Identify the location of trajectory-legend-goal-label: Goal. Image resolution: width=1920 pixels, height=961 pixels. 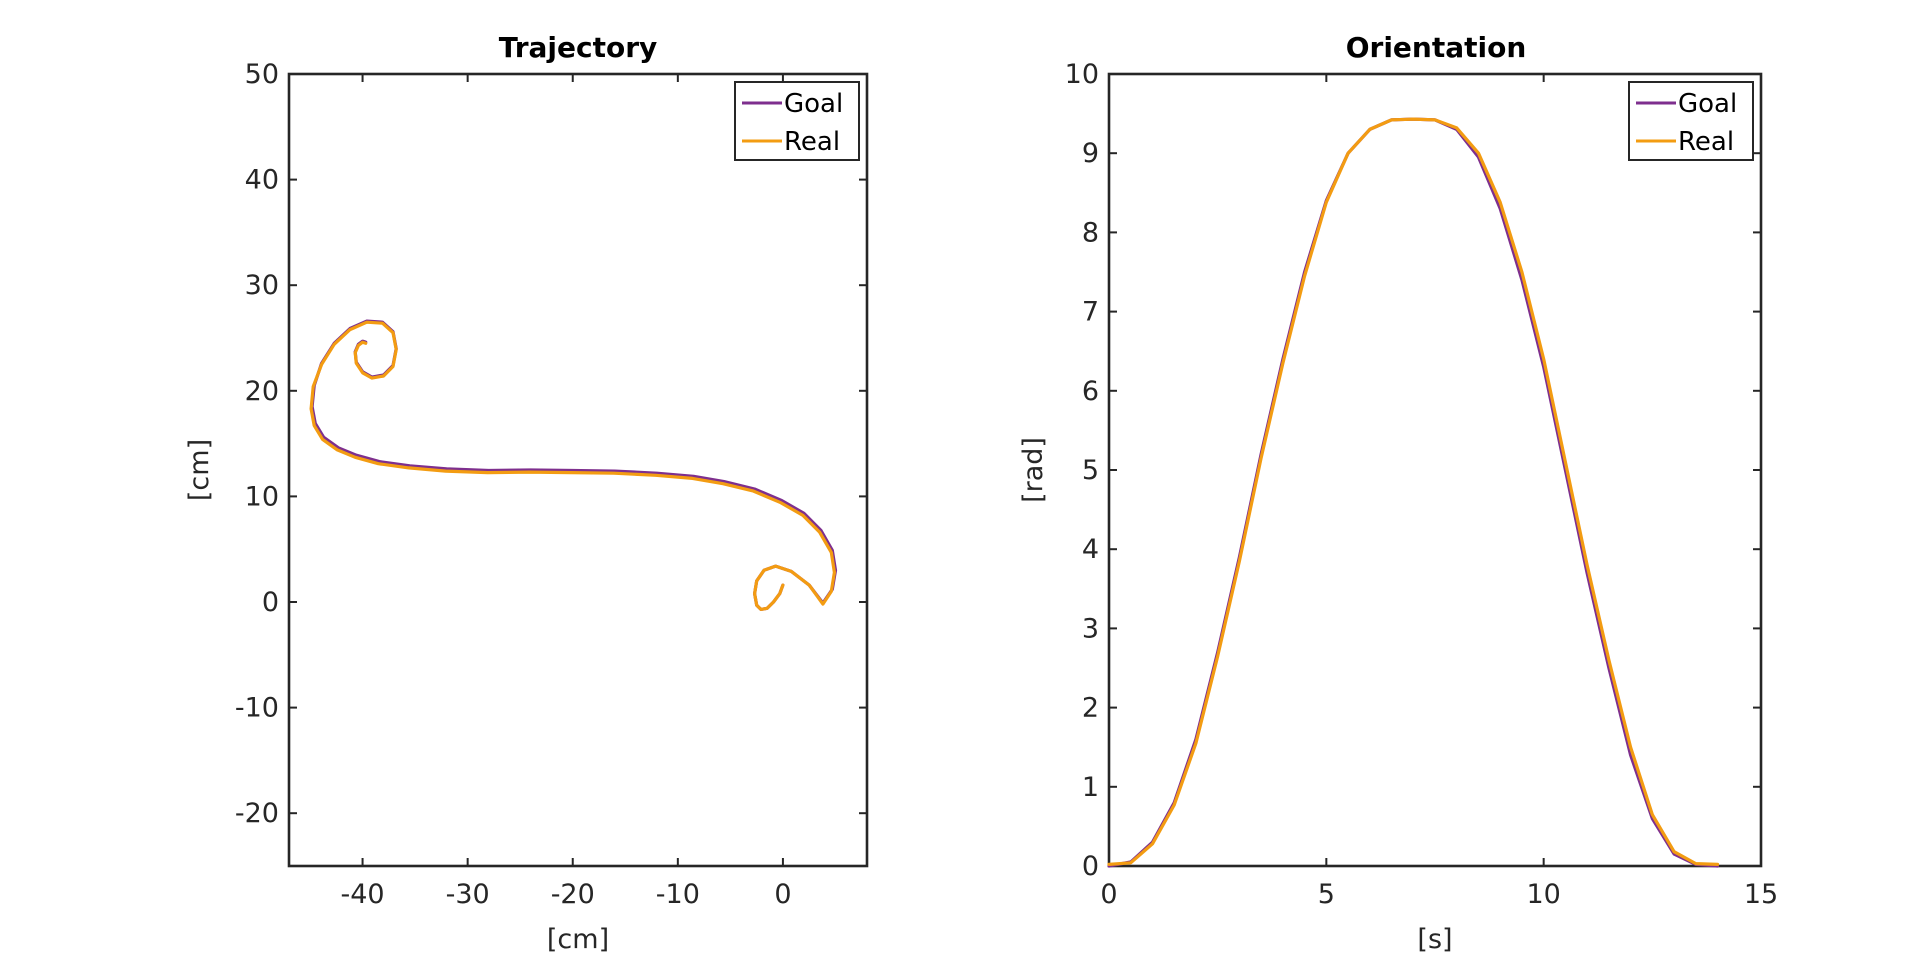
(813, 104).